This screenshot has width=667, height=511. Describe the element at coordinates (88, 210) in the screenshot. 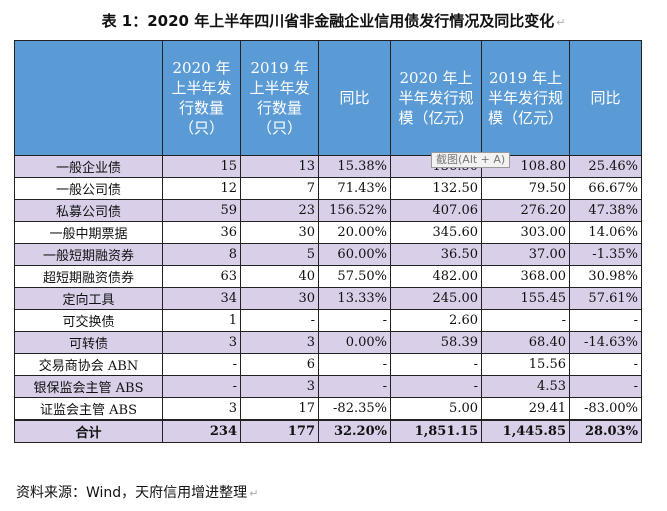

I see `row-label-cell: 私募公司债` at that location.